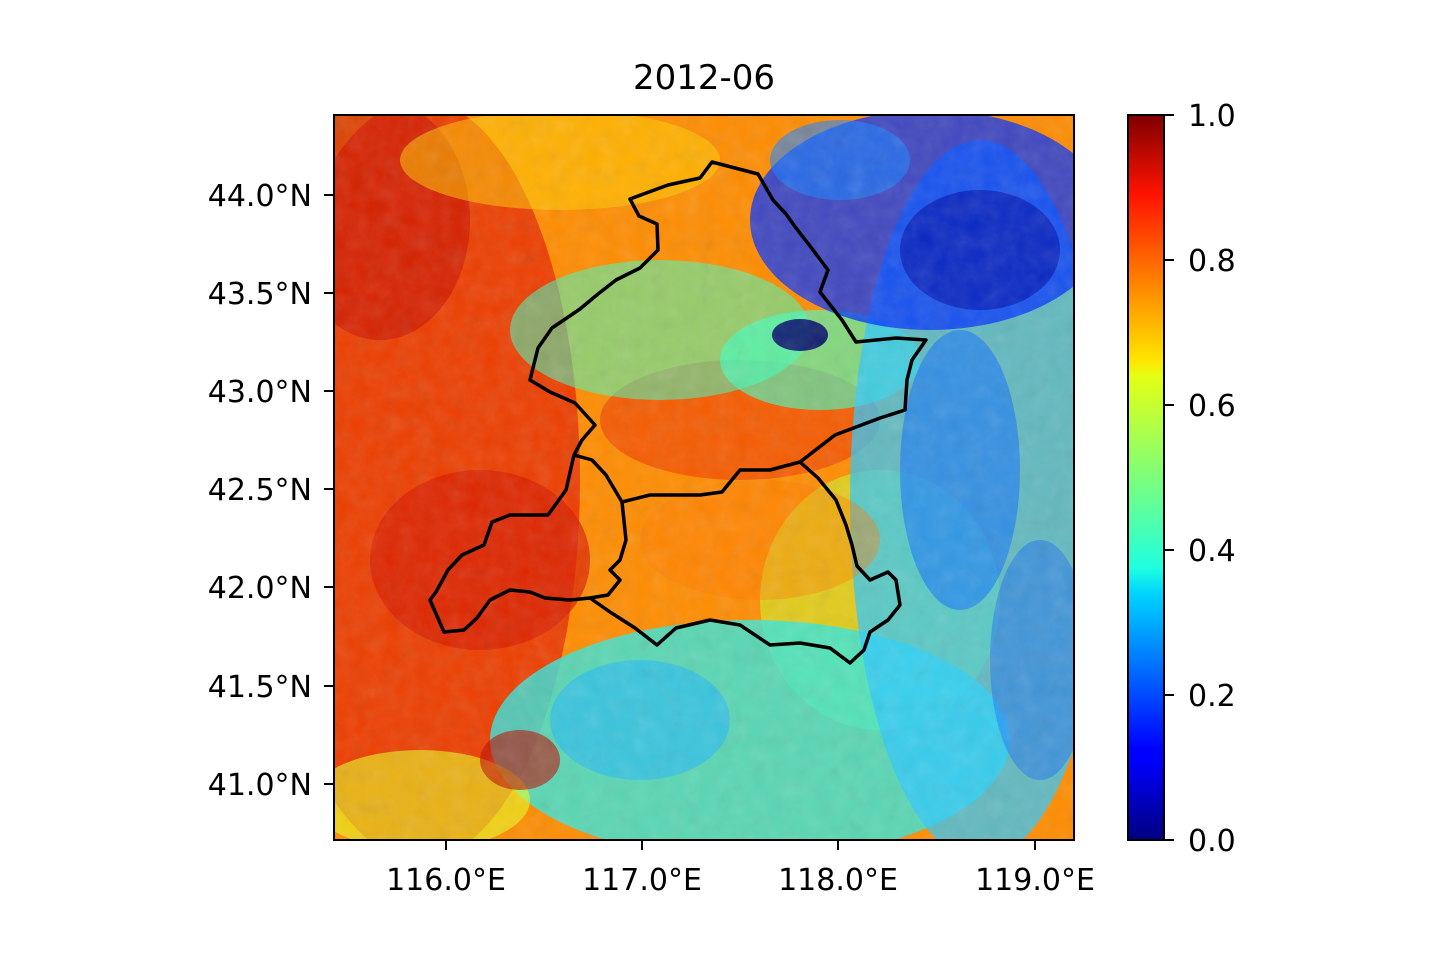 This screenshot has height=960, width=1440. Describe the element at coordinates (1212, 696) in the screenshot. I see `colorbar-tick-label: 0.2` at that location.